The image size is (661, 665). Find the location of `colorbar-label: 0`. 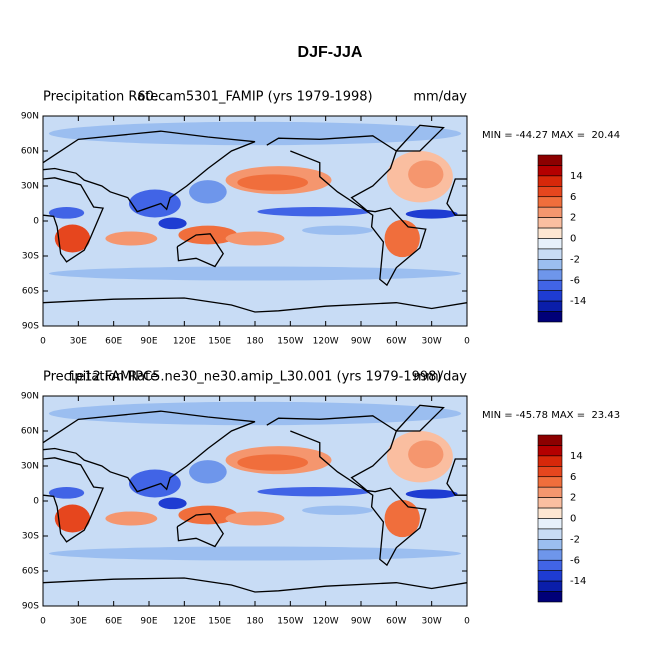

colorbar-label: 0 is located at coordinates (573, 519).